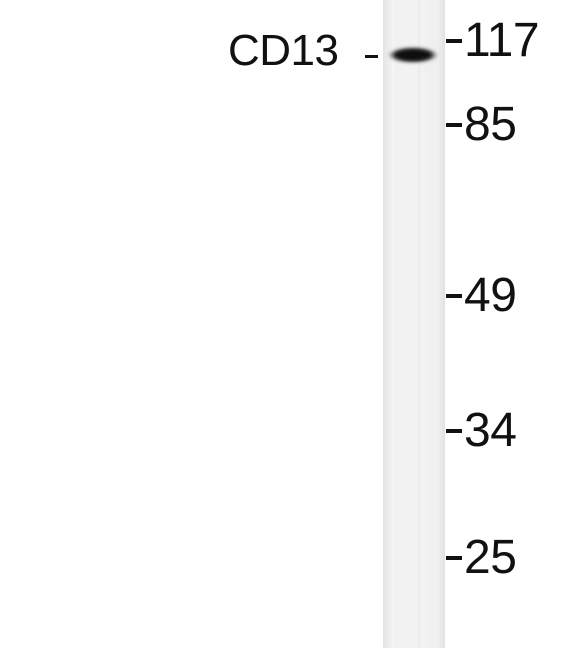 The height and width of the screenshot is (648, 585). Describe the element at coordinates (283, 50) in the screenshot. I see `band-label: CD13` at that location.